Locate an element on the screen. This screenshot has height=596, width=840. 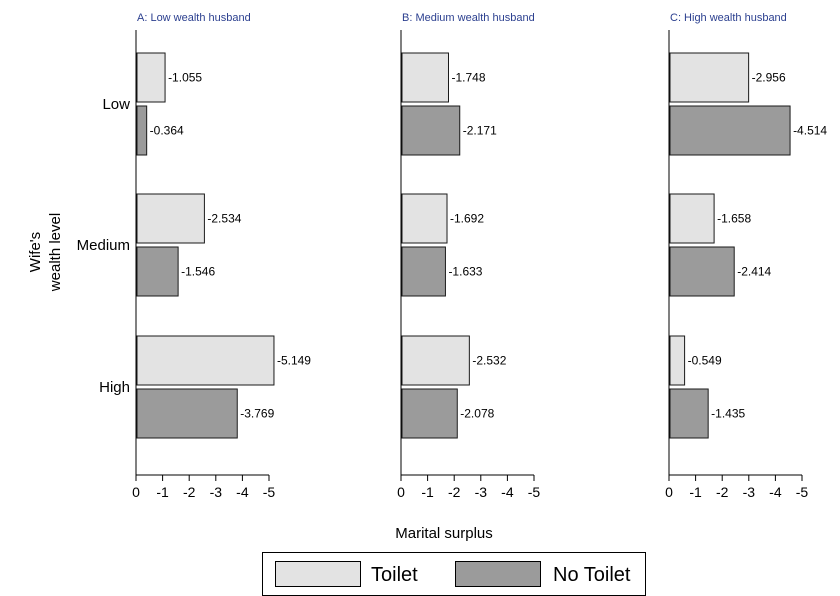
data-label: -2.078 is located at coordinates (477, 414).